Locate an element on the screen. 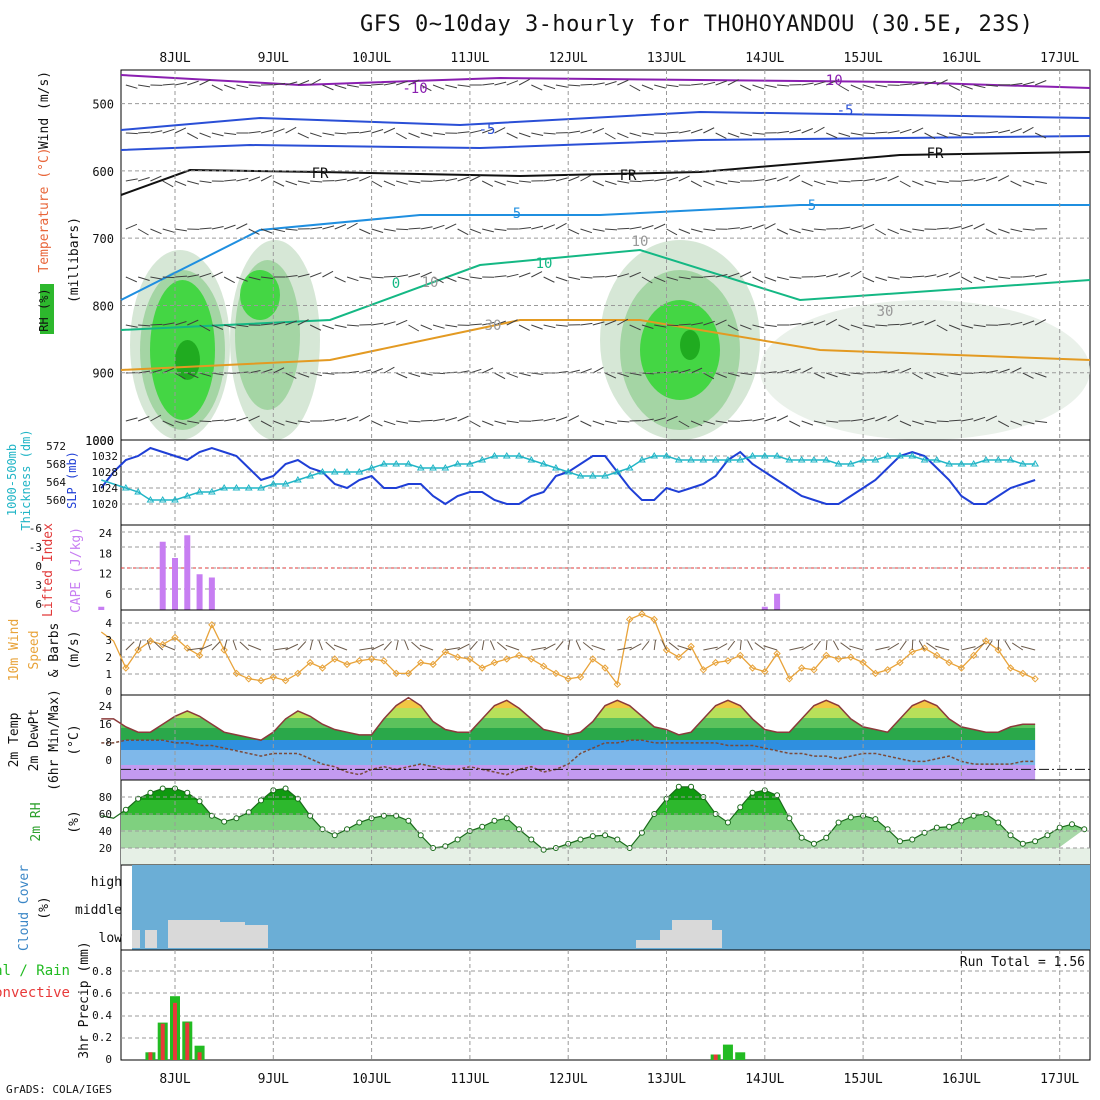  wind10-series-line is located at coordinates (568, 649).